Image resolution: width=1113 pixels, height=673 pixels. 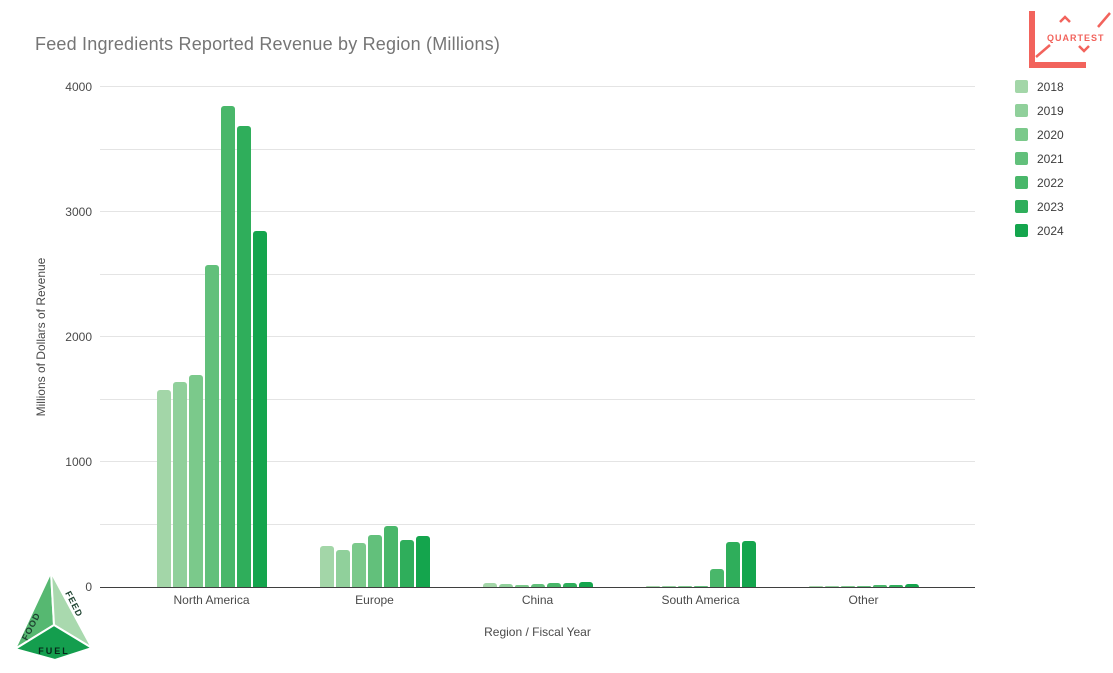 What do you see at coordinates (342, 568) in the screenshot?
I see `bar-europe-2019` at bounding box center [342, 568].